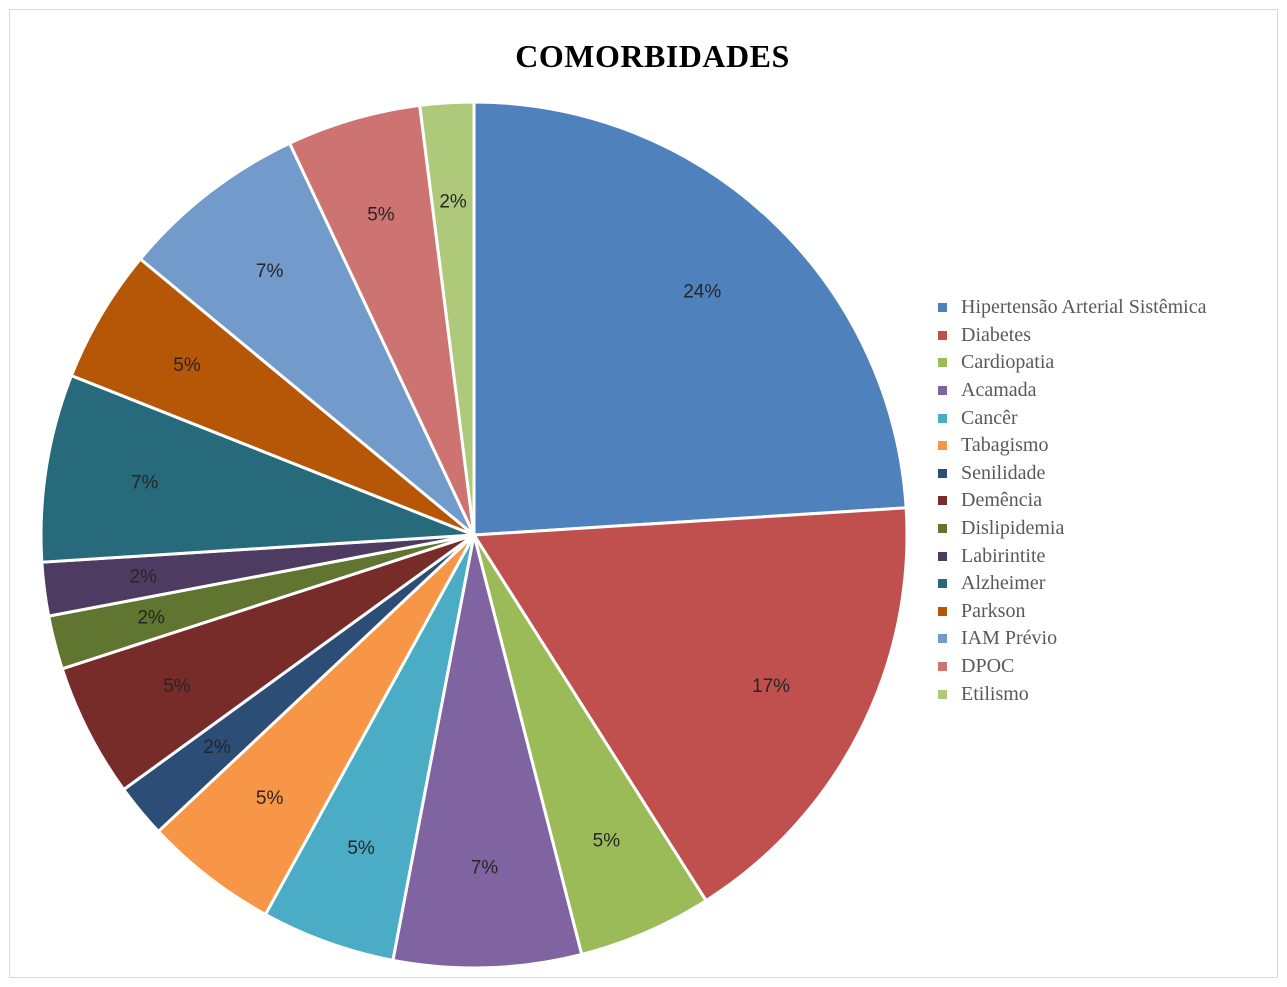 The image size is (1287, 987). I want to click on legend-label: Tabagismo, so click(1005, 445).